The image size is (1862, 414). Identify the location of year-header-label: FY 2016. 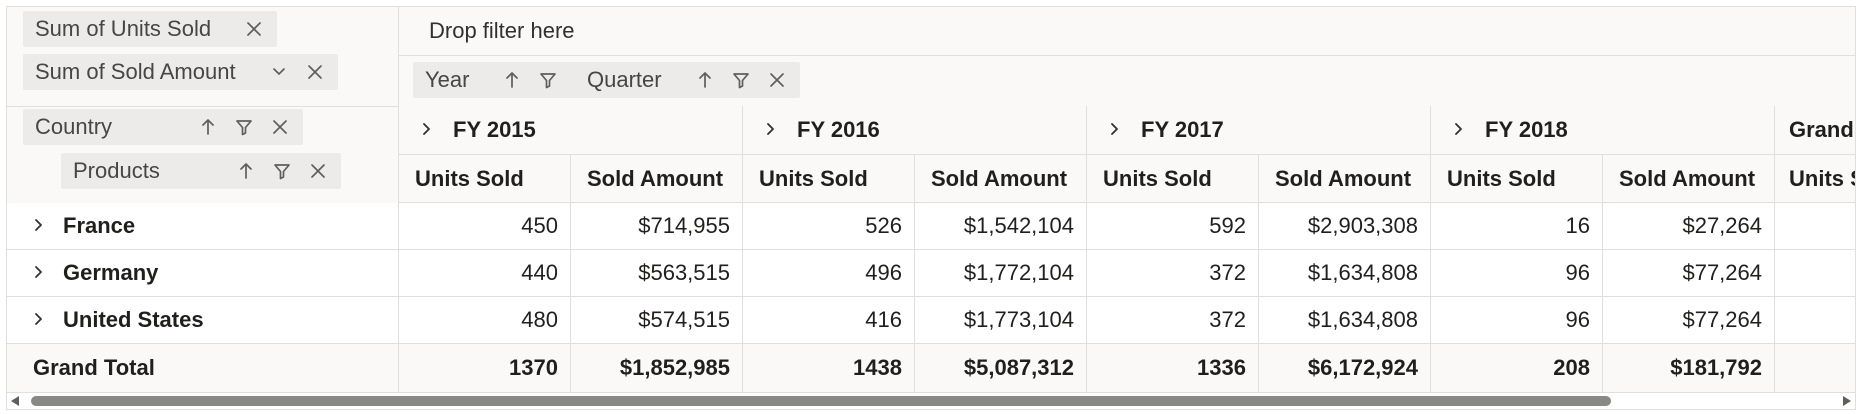
(838, 129).